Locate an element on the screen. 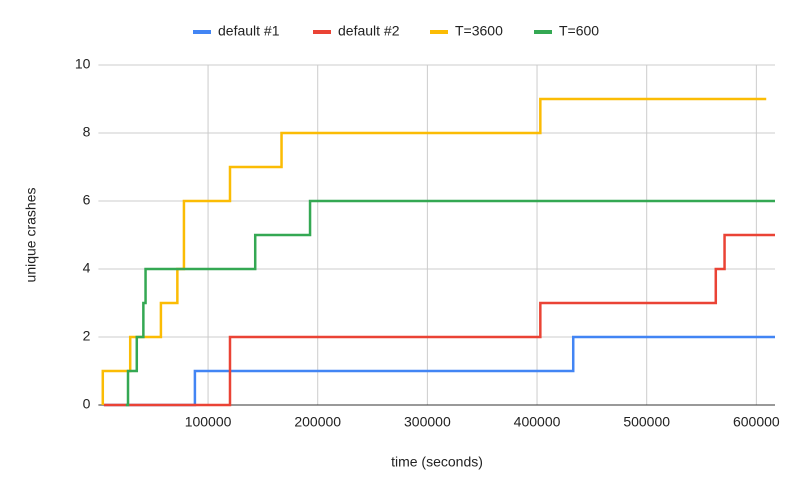  legend-label: T=3600 is located at coordinates (479, 31).